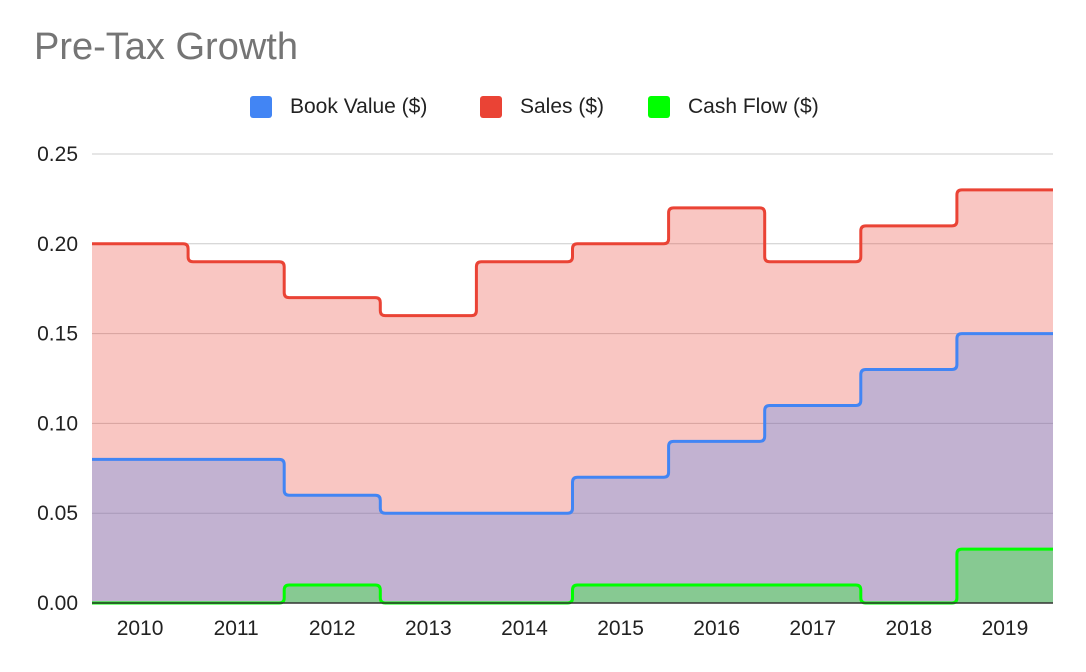  What do you see at coordinates (753, 106) in the screenshot?
I see `legend-label-cash-flow: Cash Flow ($)` at bounding box center [753, 106].